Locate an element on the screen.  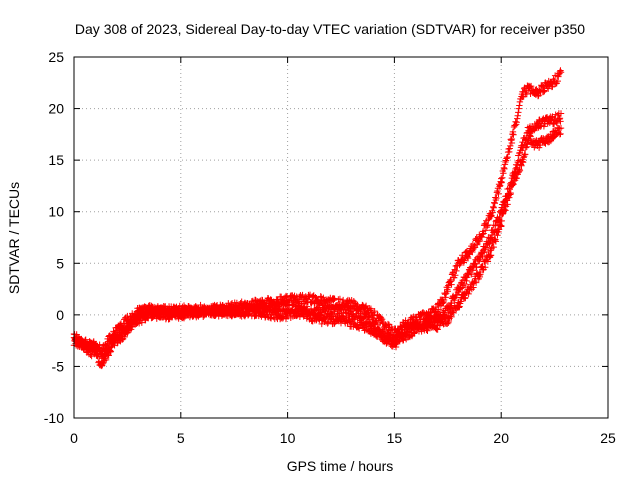
y-tick-label: 5 is located at coordinates (60, 263).